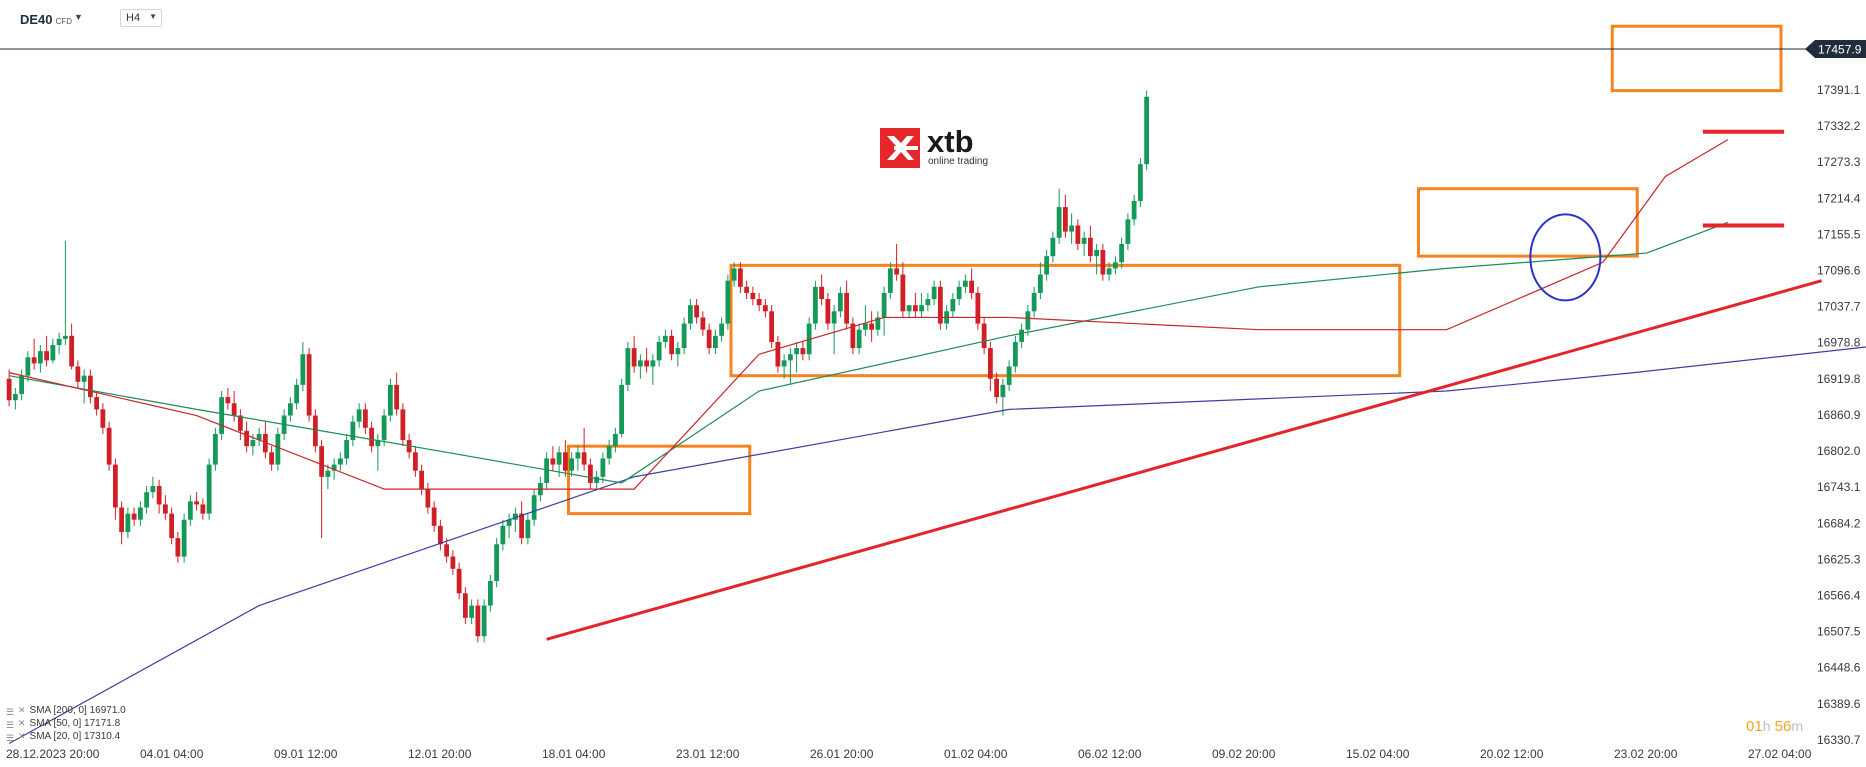 This screenshot has height=767, width=1866. I want to click on time-tick-label: 27.02 04:00, so click(1780, 754).